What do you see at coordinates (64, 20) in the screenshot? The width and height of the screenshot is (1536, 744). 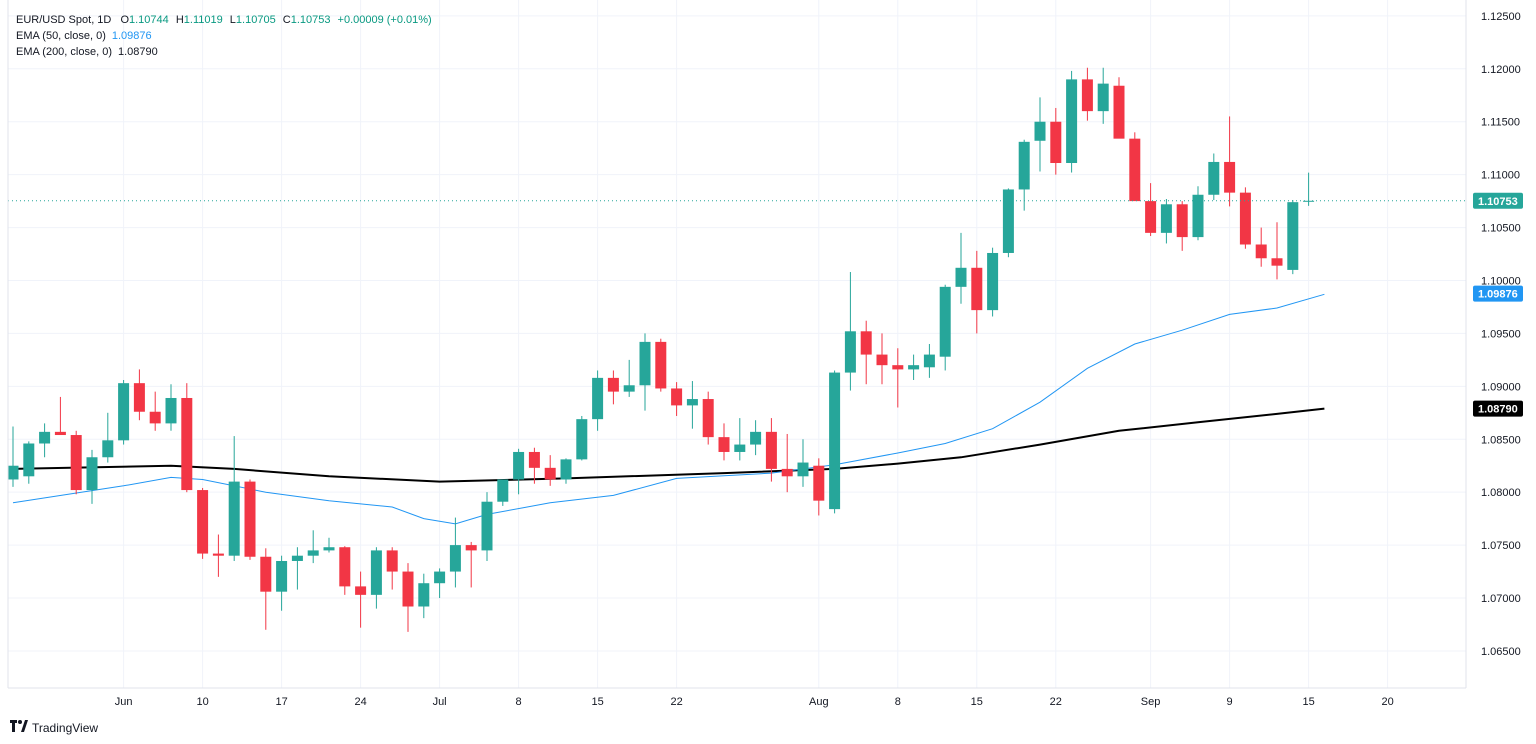 I see `symbol-title: EUR/USD Spot, 1D` at bounding box center [64, 20].